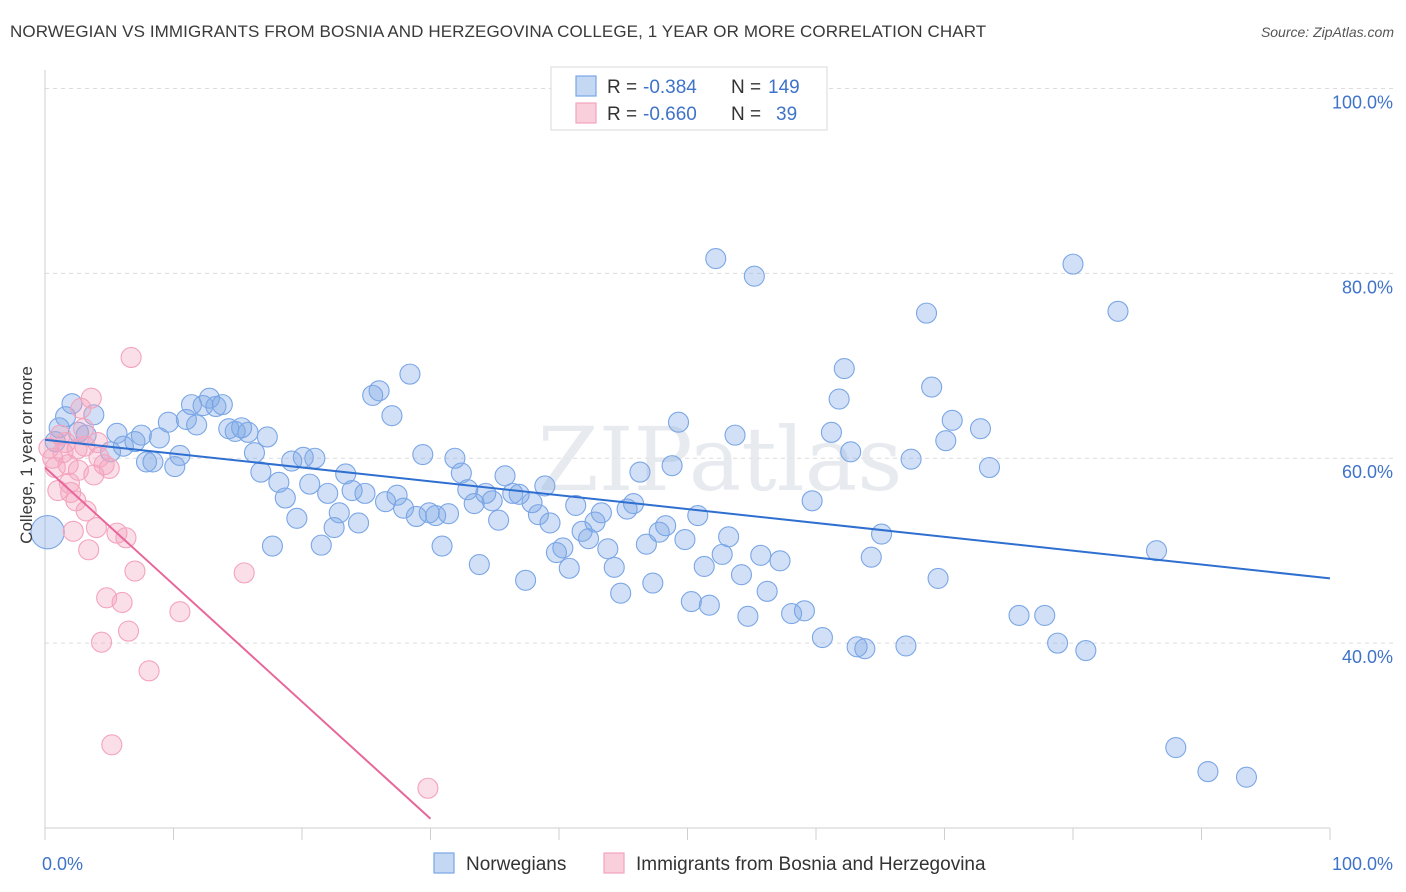 The height and width of the screenshot is (892, 1406). What do you see at coordinates (1362, 864) in the screenshot?
I see `x-tick-label-1: 100.0%` at bounding box center [1362, 864].